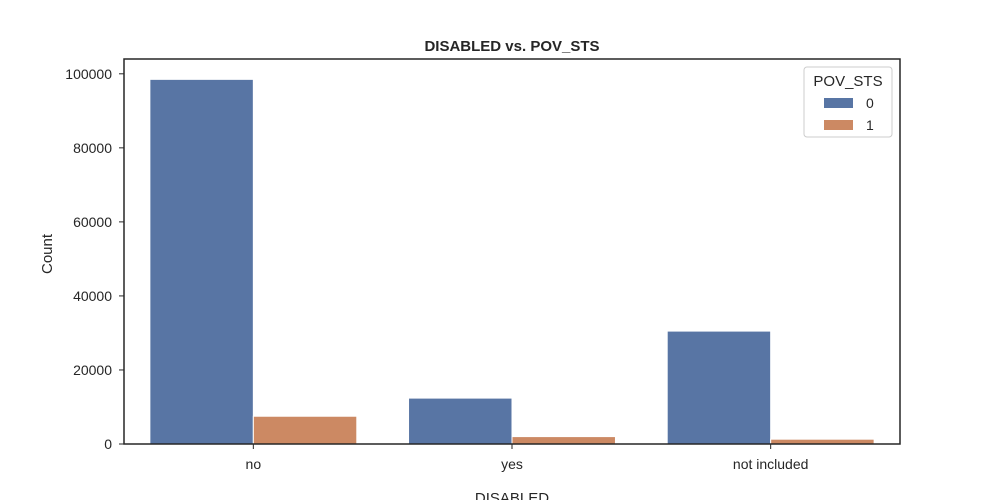 This screenshot has height=500, width=1000. Describe the element at coordinates (870, 125) in the screenshot. I see `legend-label-1: 1` at that location.